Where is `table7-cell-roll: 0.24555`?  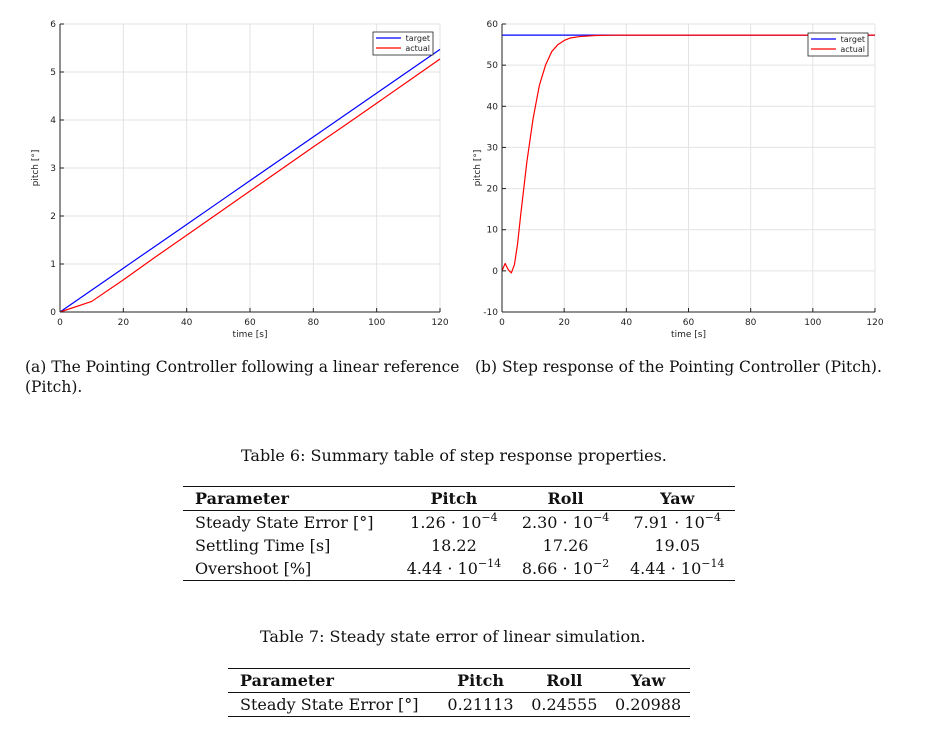 table7-cell-roll: 0.24555 is located at coordinates (564, 704).